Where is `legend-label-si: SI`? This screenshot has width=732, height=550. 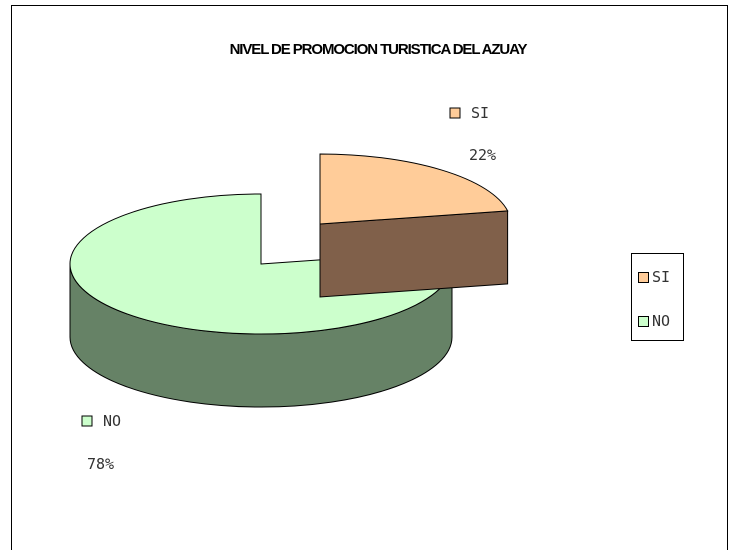 legend-label-si: SI is located at coordinates (661, 277).